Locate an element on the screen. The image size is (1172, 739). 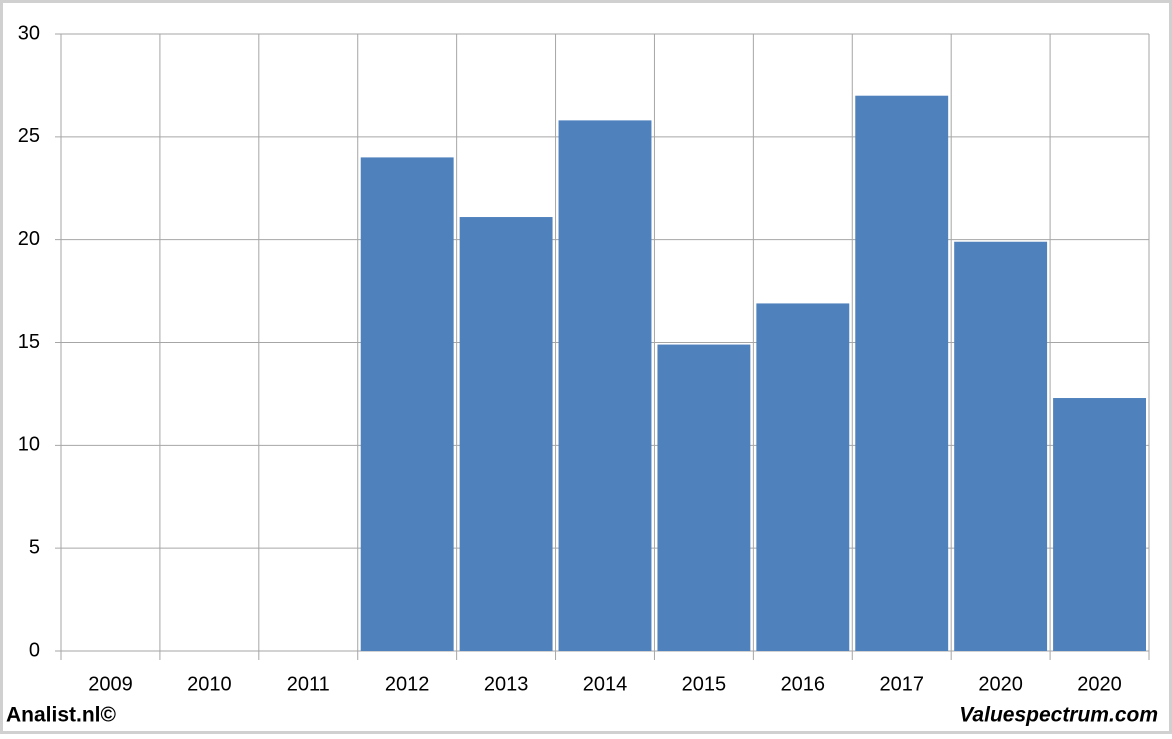
y-tick-label: 20 is located at coordinates (29, 239).